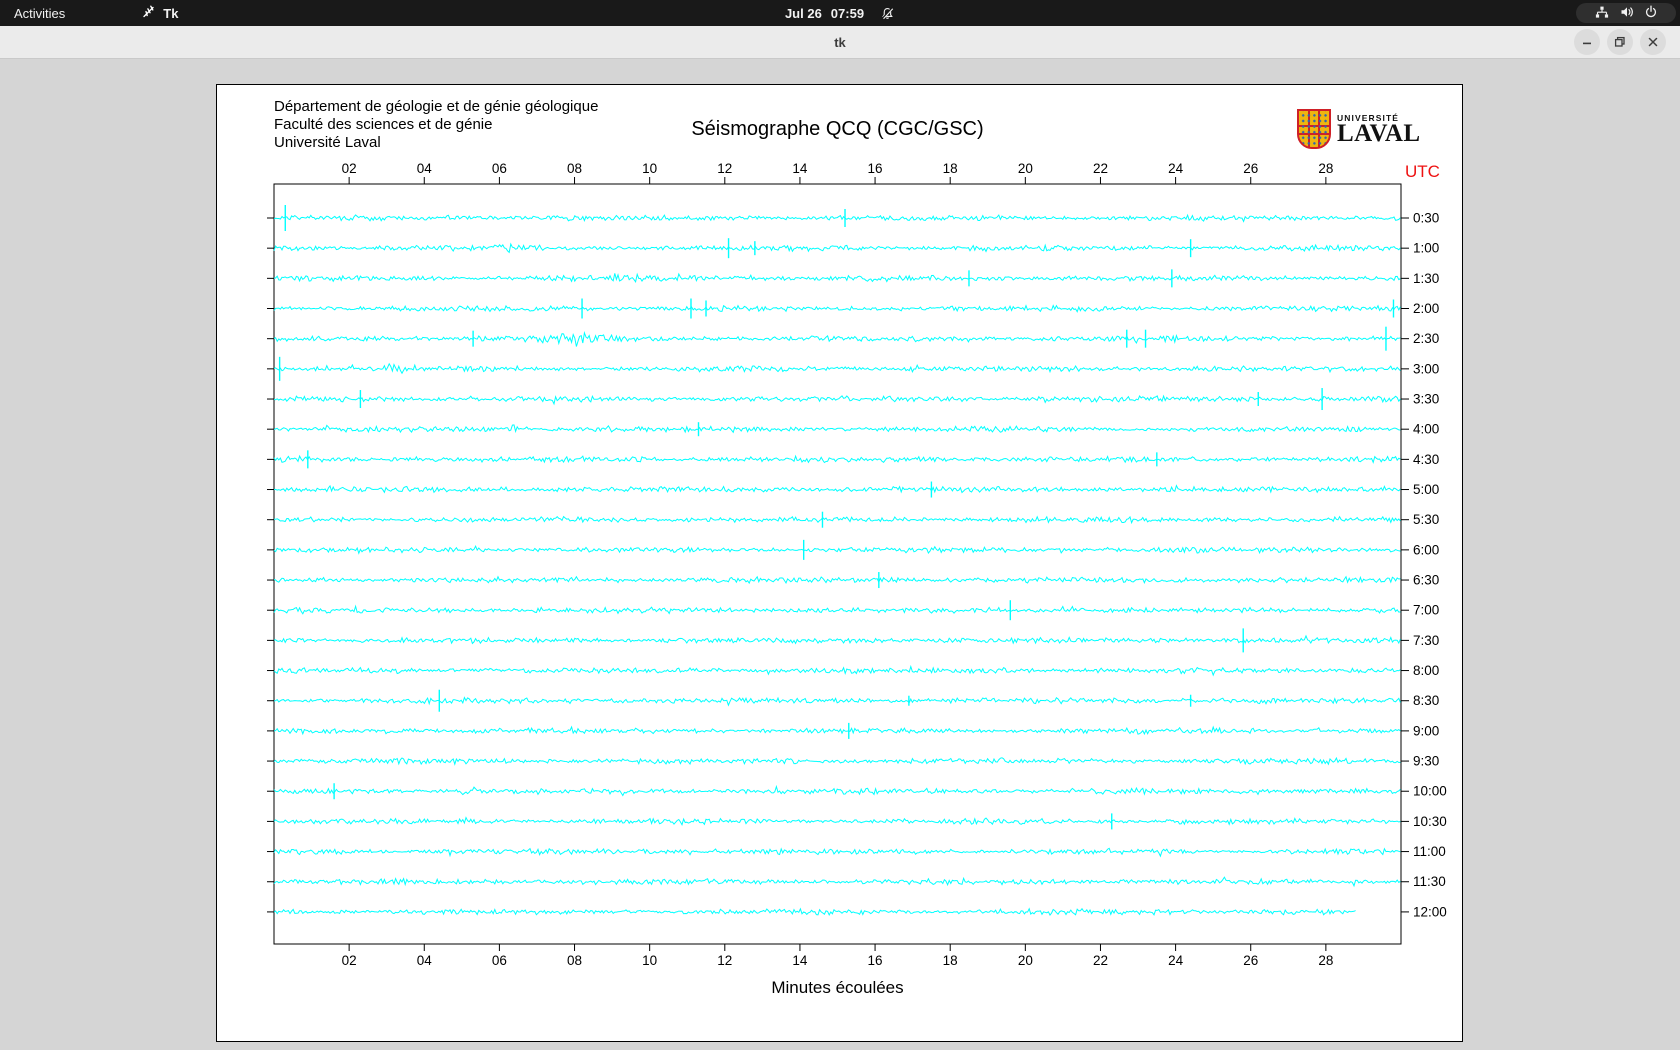 Image resolution: width=1680 pixels, height=1050 pixels. I want to click on svg-text: 3:30, so click(1426, 399).